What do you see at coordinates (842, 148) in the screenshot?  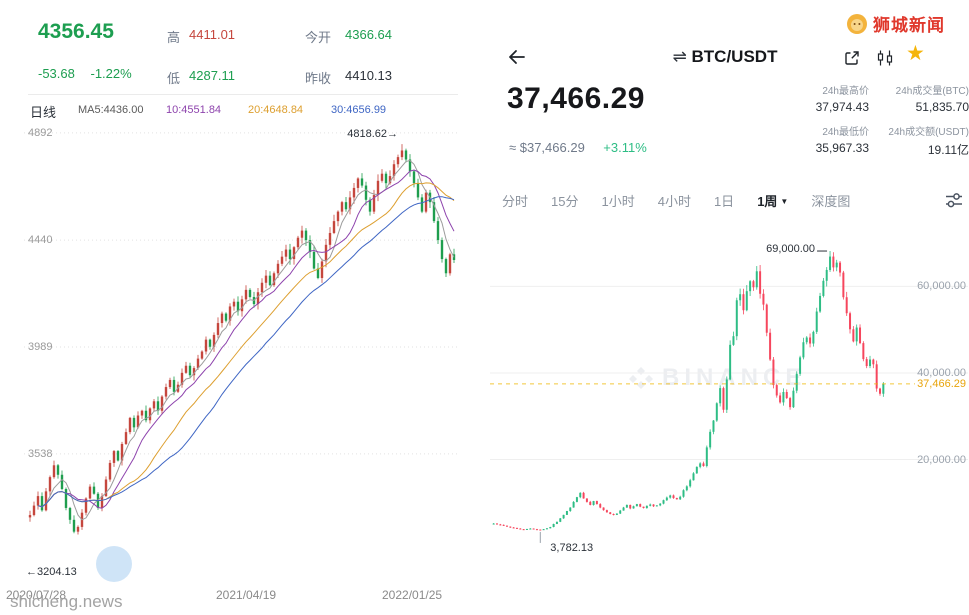 I see `stat-value: 35,967.33` at bounding box center [842, 148].